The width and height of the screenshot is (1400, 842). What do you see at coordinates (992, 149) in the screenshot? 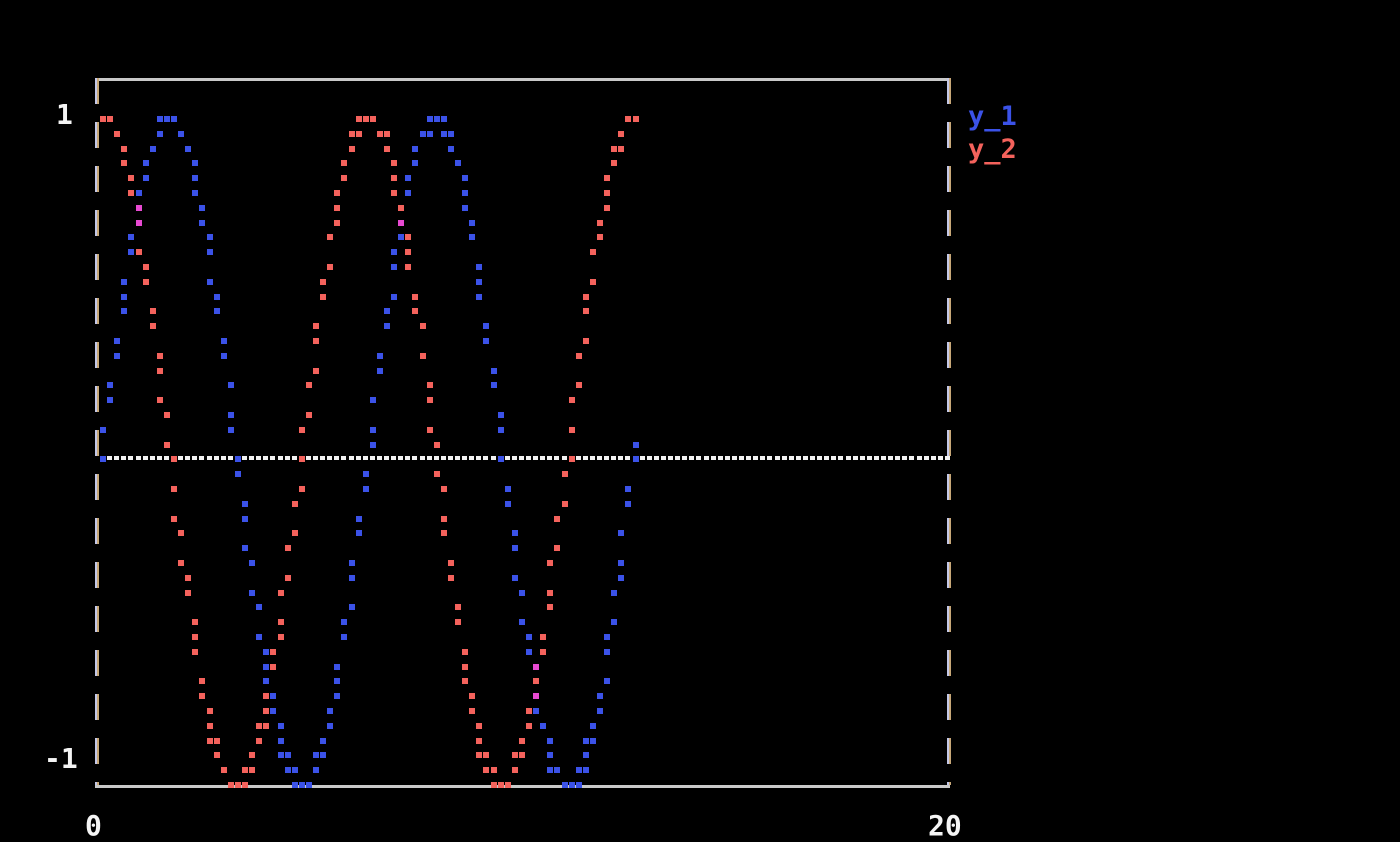
I see `legend-item-y2: y_2` at bounding box center [992, 149].